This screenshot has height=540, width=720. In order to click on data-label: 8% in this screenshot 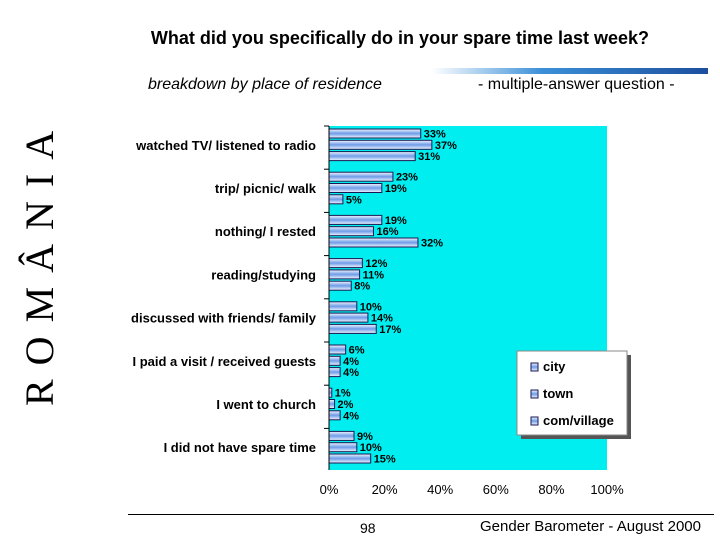, I will do `click(362, 287)`.